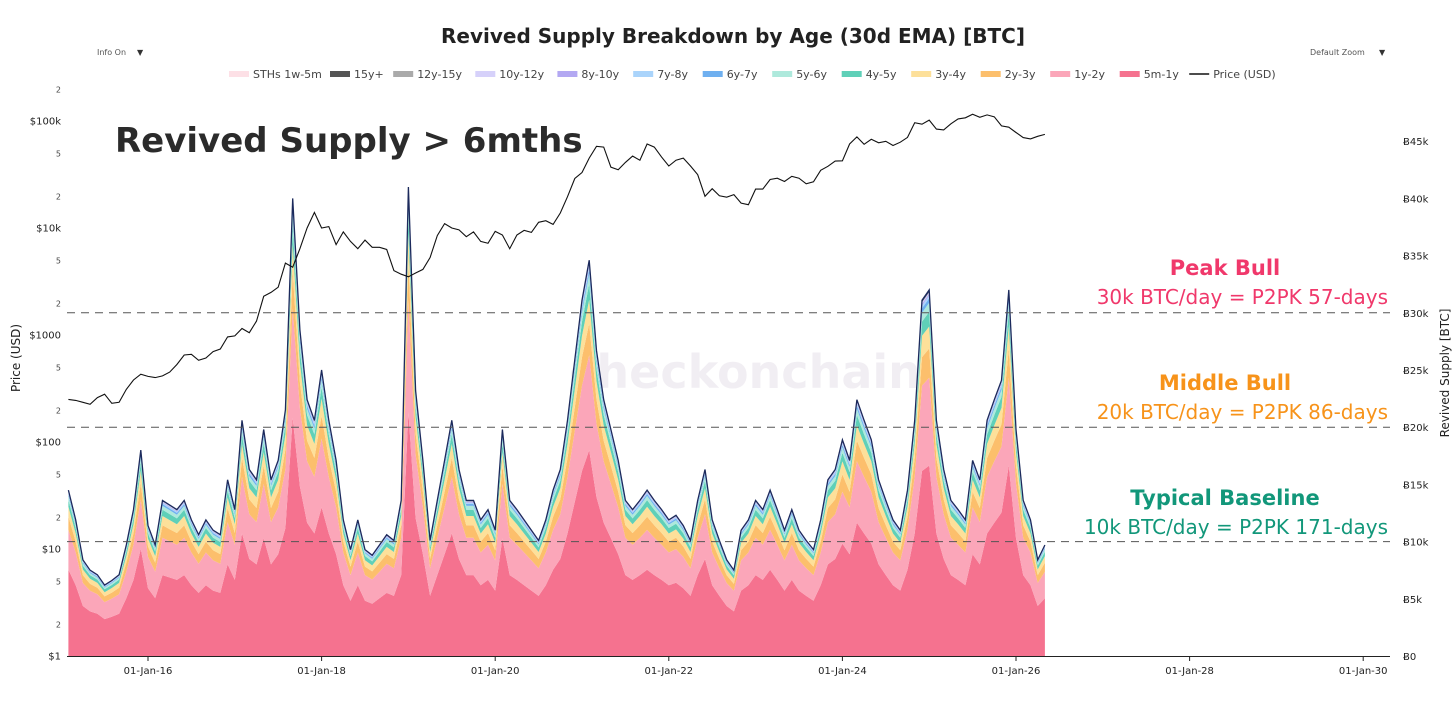 Image resolution: width=1456 pixels, height=711 pixels. What do you see at coordinates (1412, 600) in the screenshot?
I see `right-tick-label: Ƀ5k` at bounding box center [1412, 600].